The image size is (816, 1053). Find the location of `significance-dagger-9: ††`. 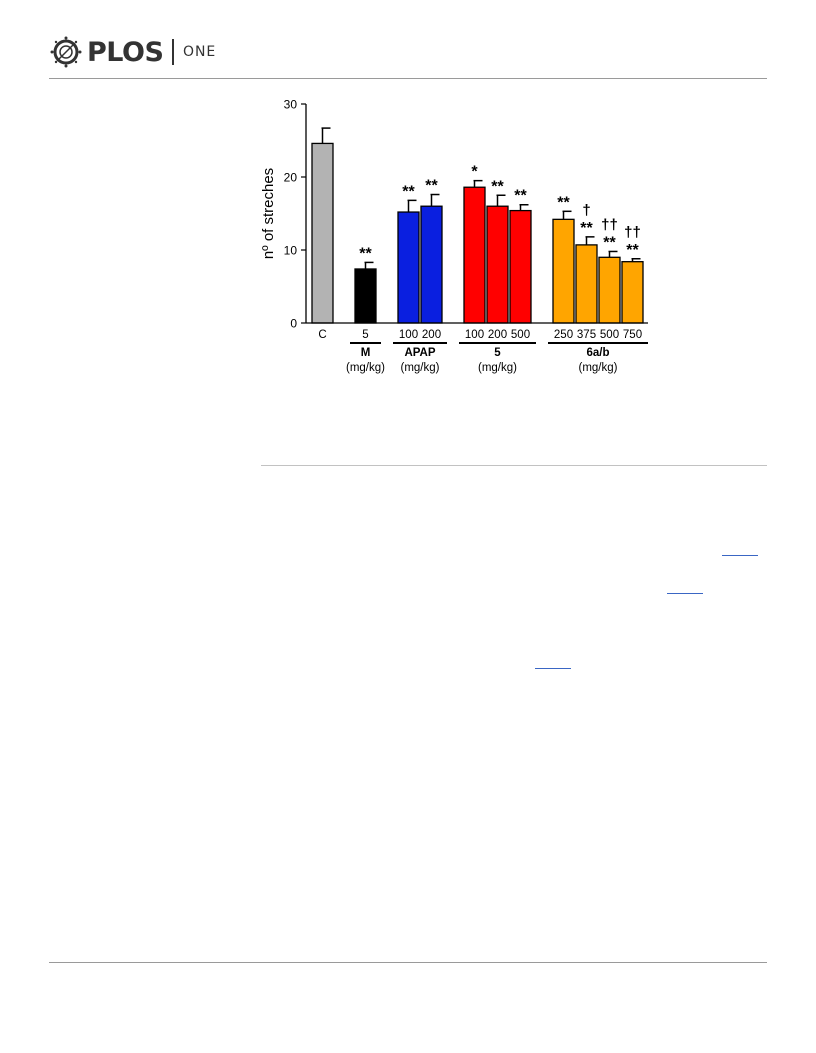

significance-dagger-9: †† is located at coordinates (609, 224).